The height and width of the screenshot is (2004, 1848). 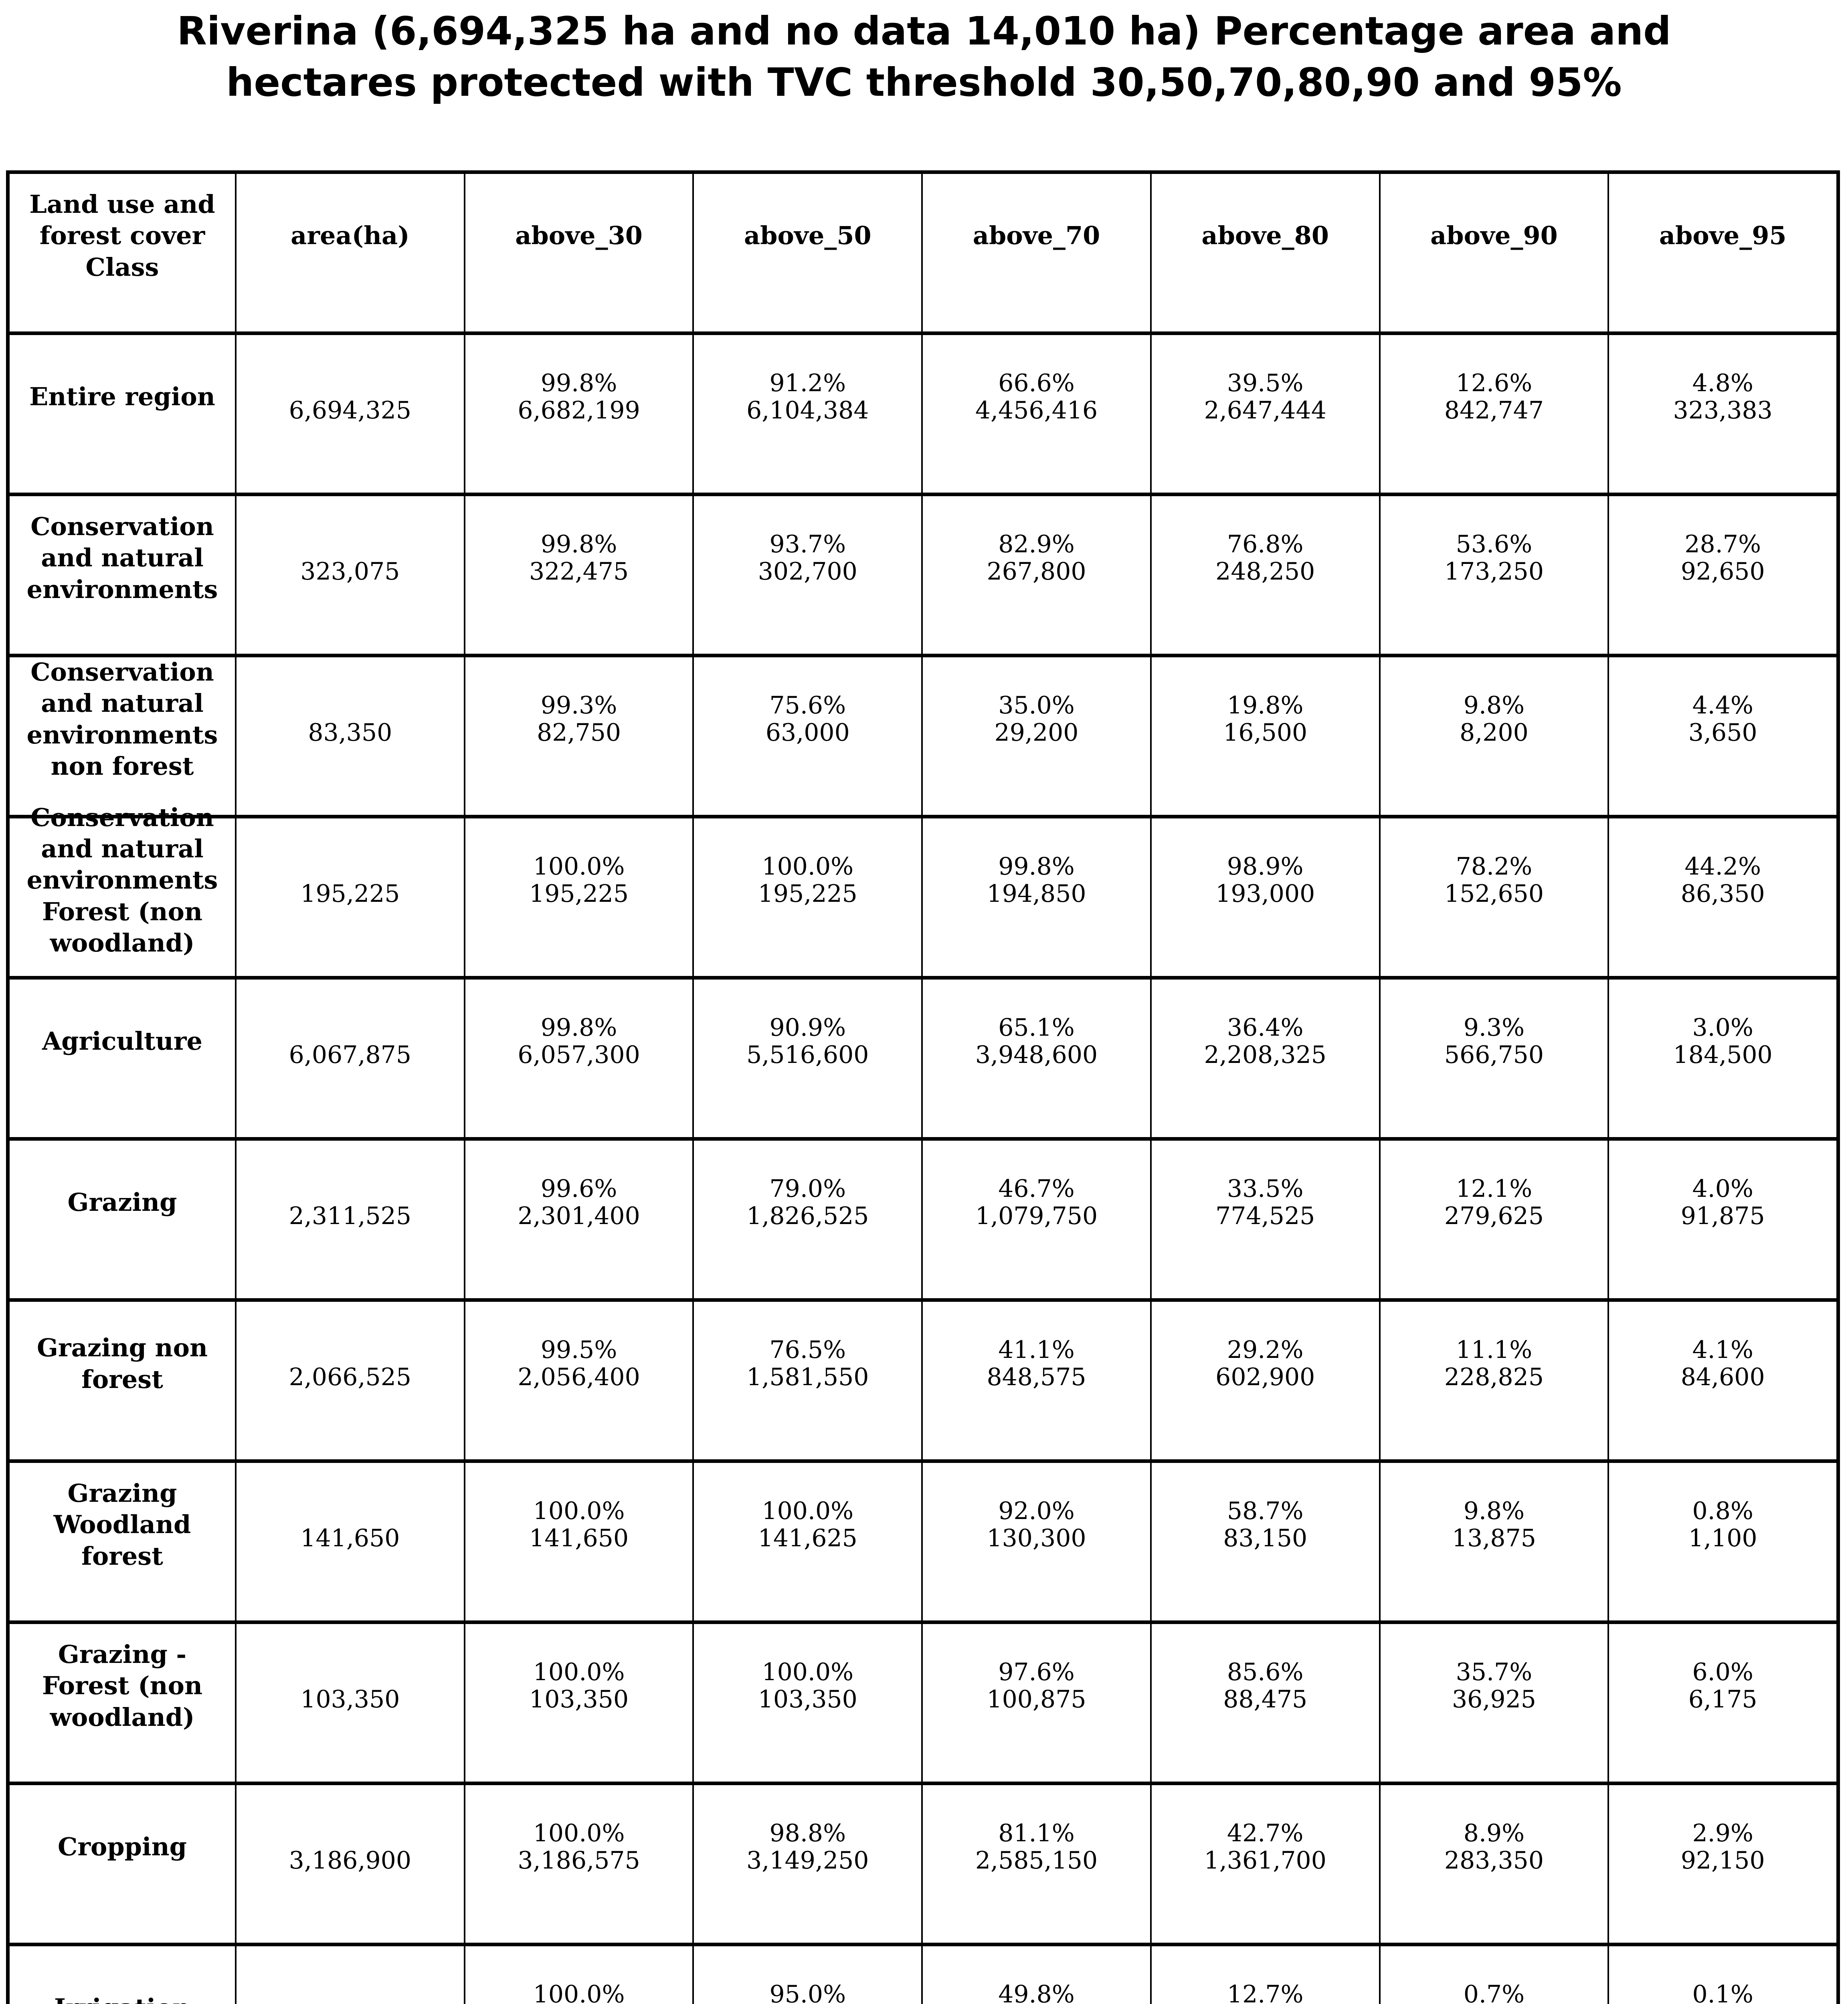 I want to click on threshold-cell: 91.2% 6,104,384, so click(x=808, y=414).